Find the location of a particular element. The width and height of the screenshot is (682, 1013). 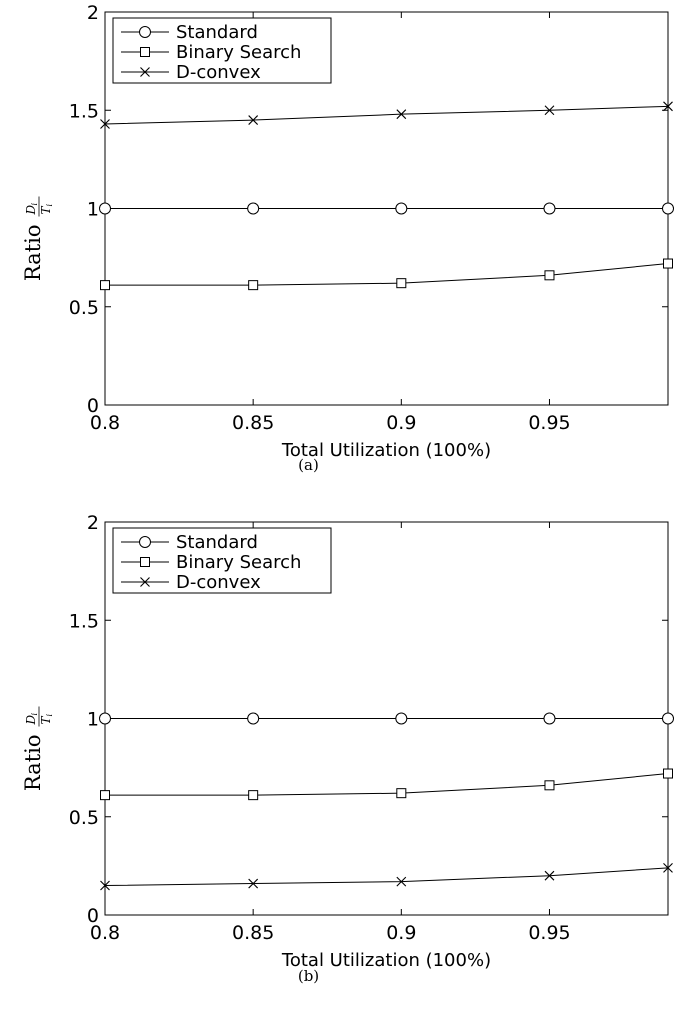

figure-caption: (a) is located at coordinates (308, 465).